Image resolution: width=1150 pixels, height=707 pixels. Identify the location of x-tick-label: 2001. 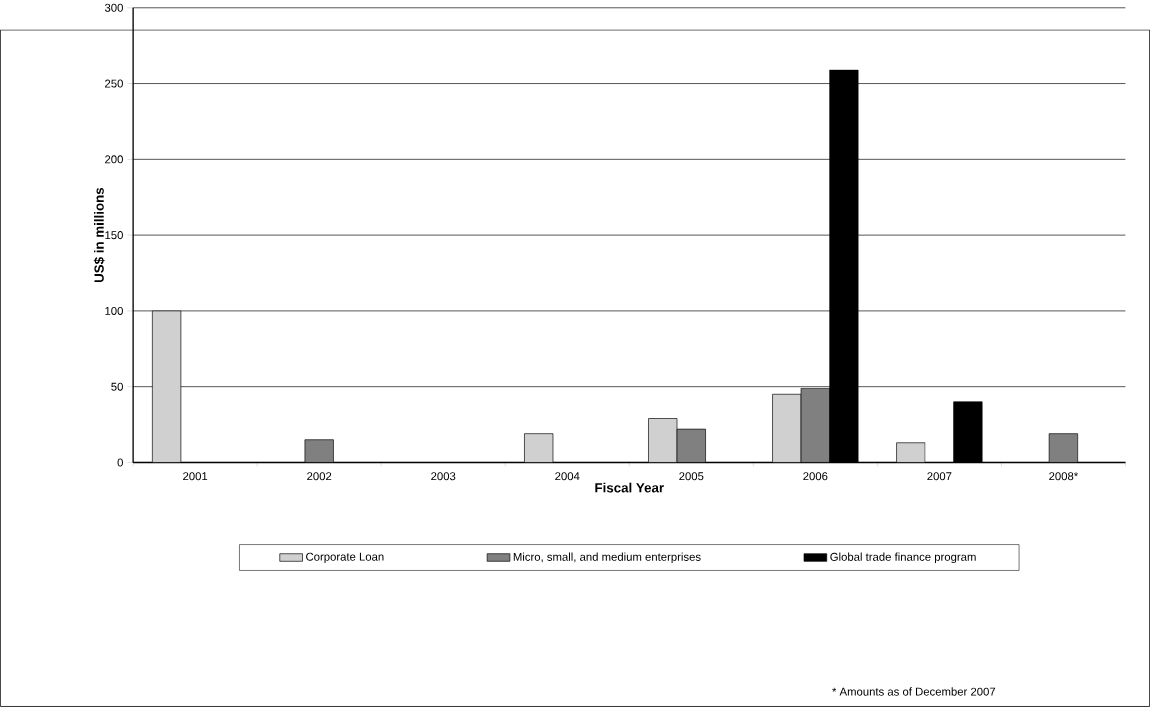
(195, 476).